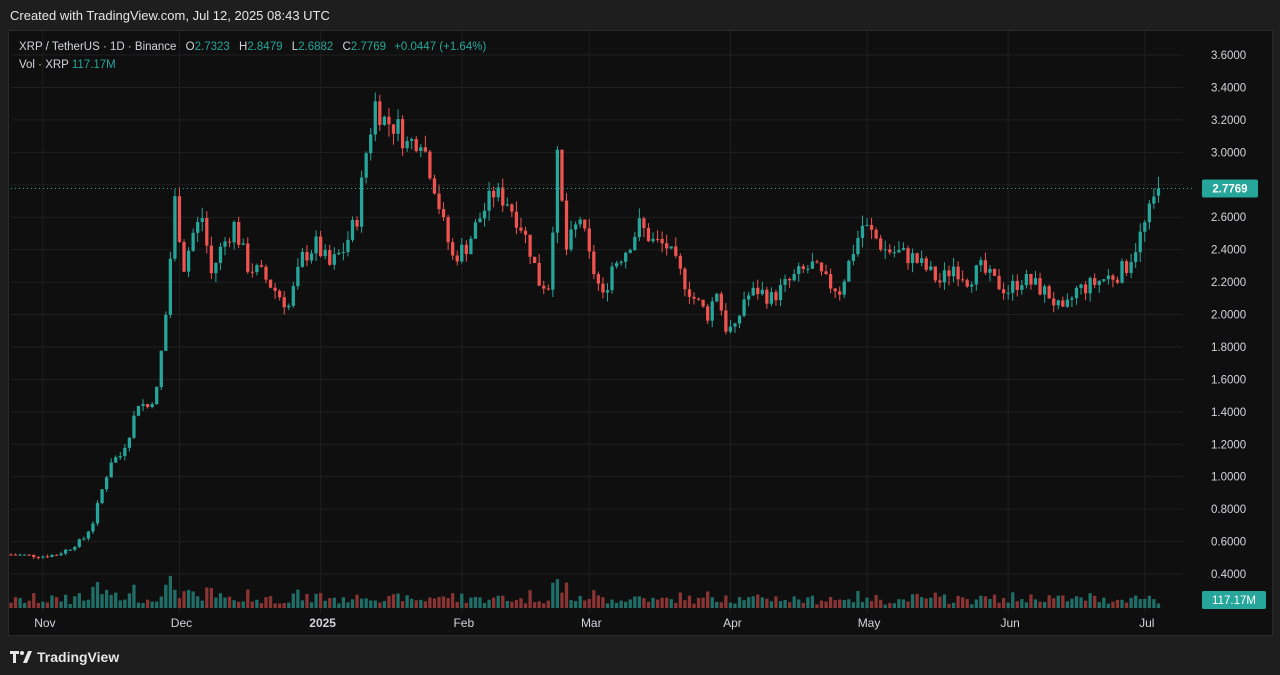 This screenshot has width=1280, height=675. Describe the element at coordinates (252, 65) in the screenshot. I see `volume-legend-row: Vol · XRP 117.17M` at that location.